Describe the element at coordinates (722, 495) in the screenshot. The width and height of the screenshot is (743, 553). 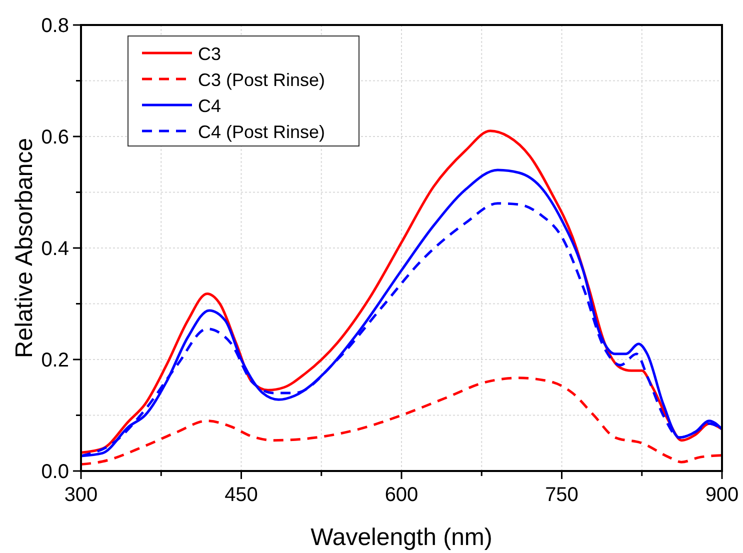
I see `x-tick-label: 900` at that location.